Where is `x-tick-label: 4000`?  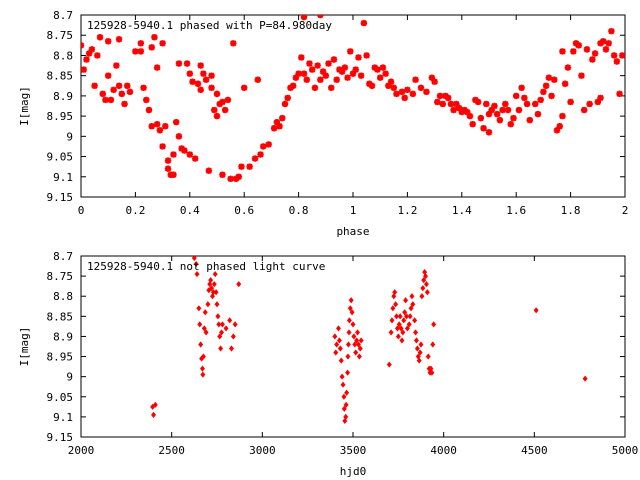 x-tick-label: 4000 is located at coordinates (443, 450).